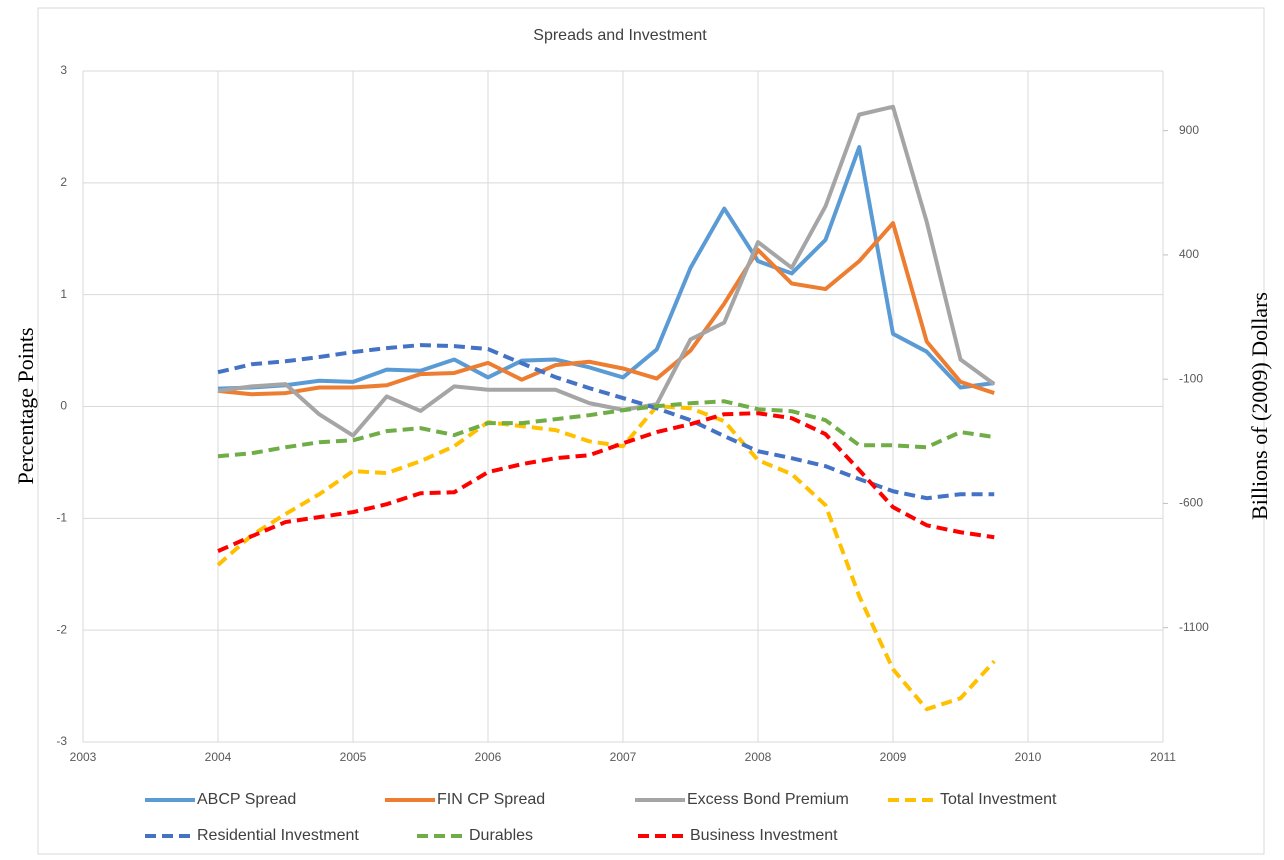 This screenshot has height=860, width=1284. What do you see at coordinates (764, 835) in the screenshot?
I see `legend-label: Business Investment` at bounding box center [764, 835].